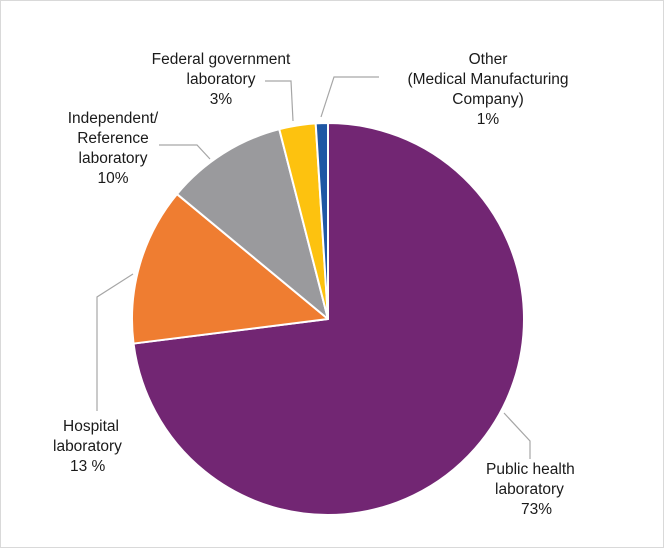  I want to click on label-federal: Federal government laboratory 3%, so click(221, 80).